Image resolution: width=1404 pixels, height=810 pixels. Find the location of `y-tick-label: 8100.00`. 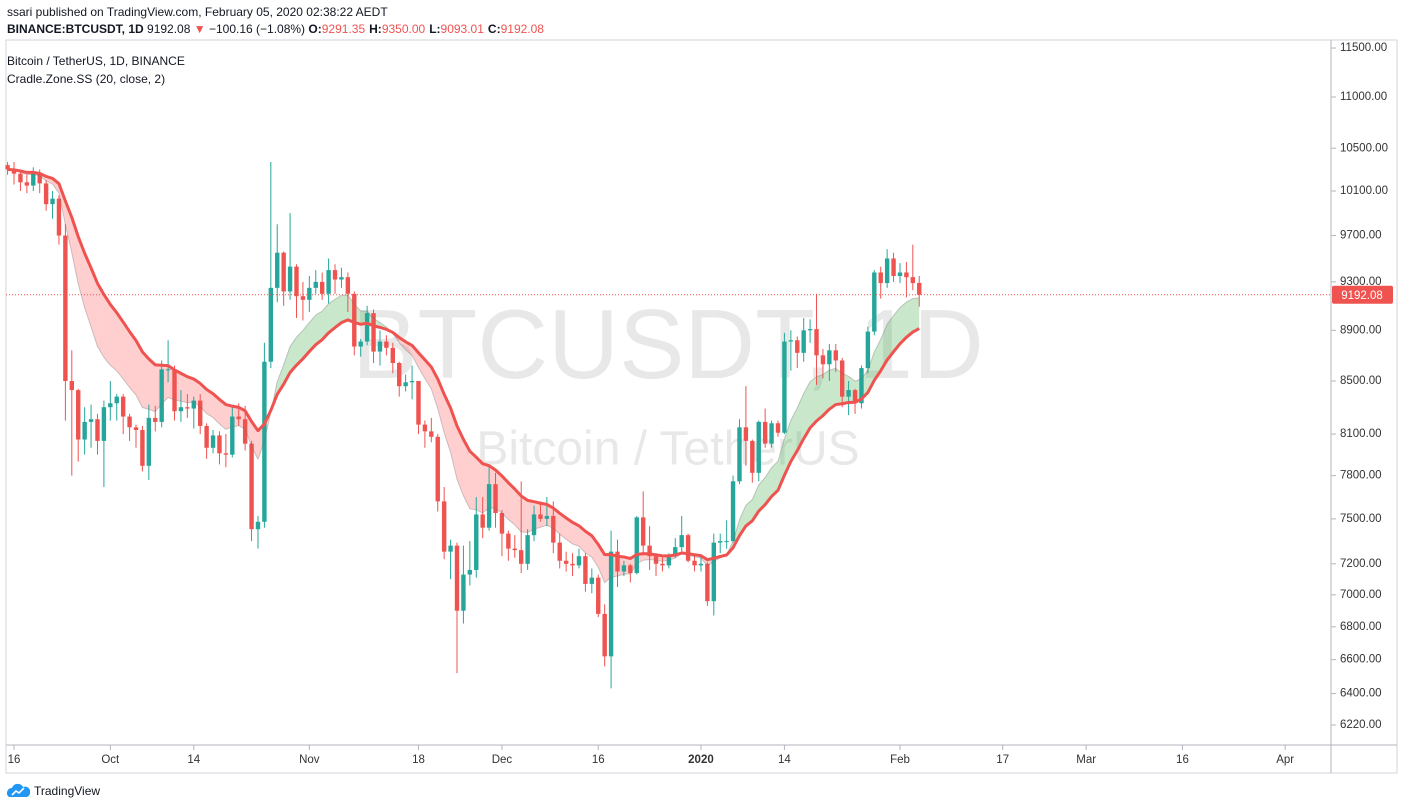

y-tick-label: 8100.00 is located at coordinates (1361, 434).